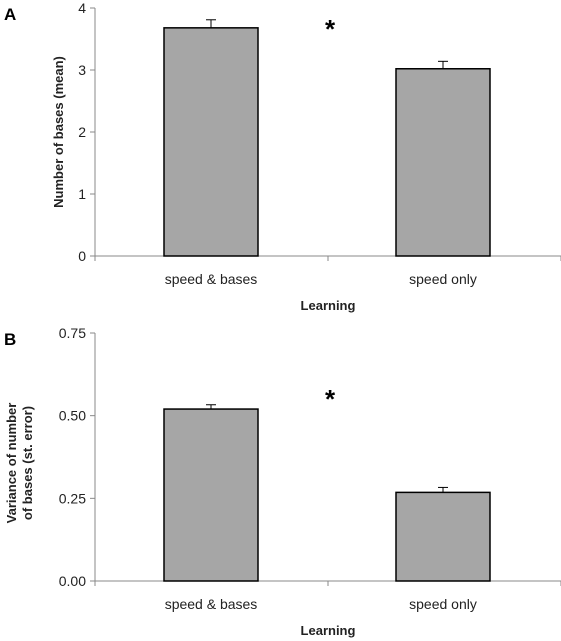 This screenshot has height=641, width=561. Describe the element at coordinates (82, 256) in the screenshot. I see `a-y-tick-label: 0` at that location.